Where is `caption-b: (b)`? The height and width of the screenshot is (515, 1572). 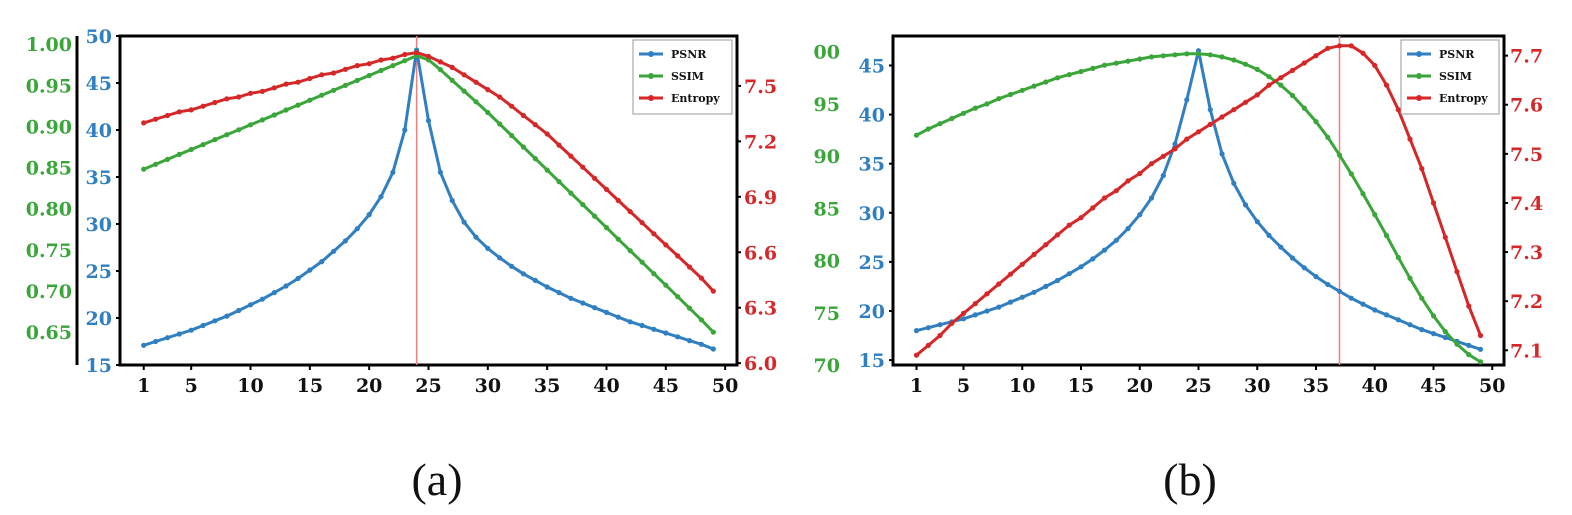 caption-b: (b) is located at coordinates (1190, 479).